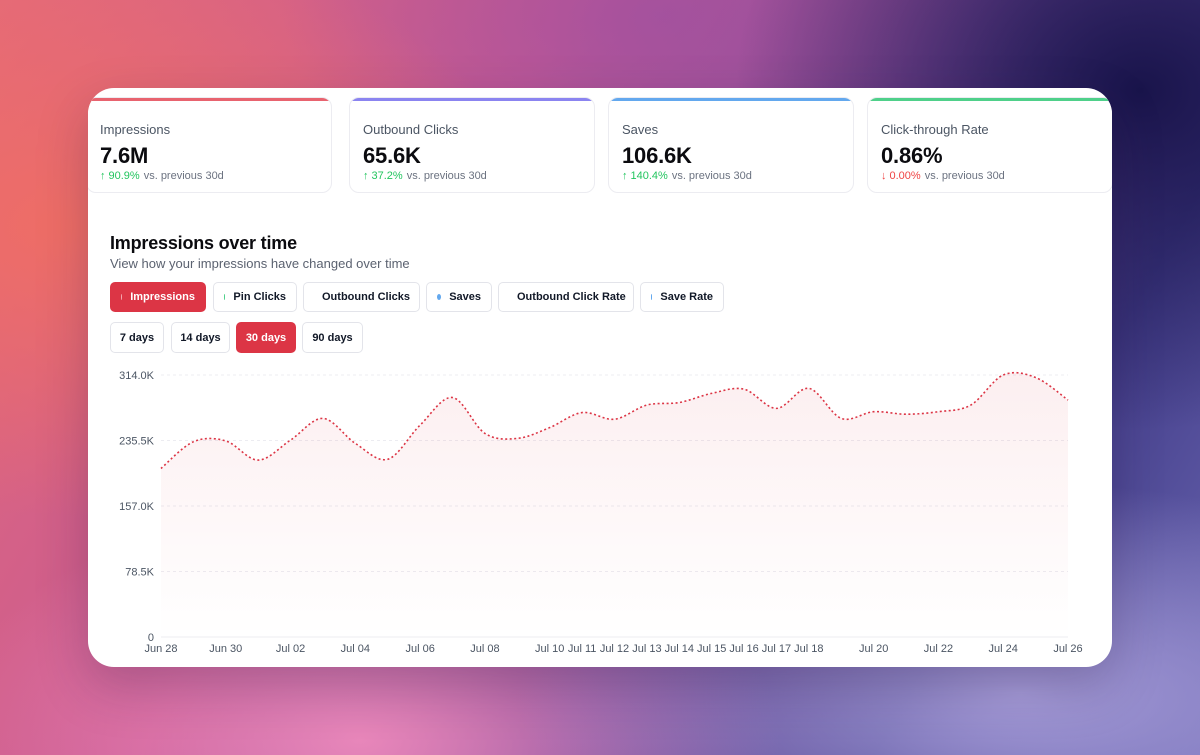 The image size is (1200, 755). I want to click on x-tick-label: Jul 17, so click(776, 649).